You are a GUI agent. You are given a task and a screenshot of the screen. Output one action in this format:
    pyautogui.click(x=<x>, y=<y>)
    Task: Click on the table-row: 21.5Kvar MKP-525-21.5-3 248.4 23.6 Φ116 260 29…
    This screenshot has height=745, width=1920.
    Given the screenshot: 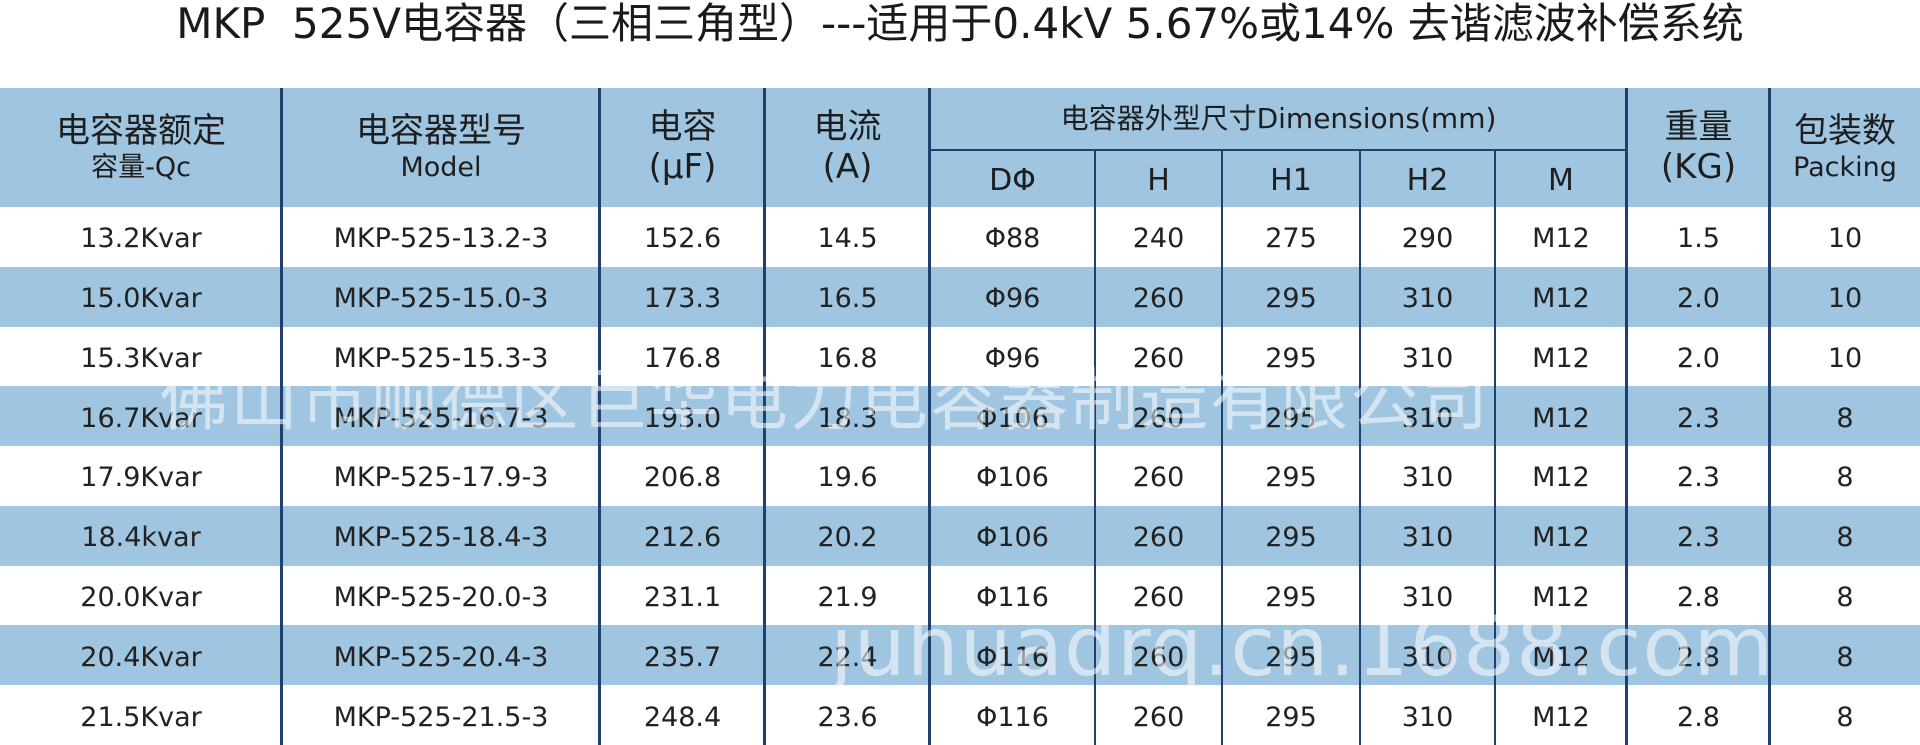 What is the action you would take?
    pyautogui.click(x=960, y=715)
    